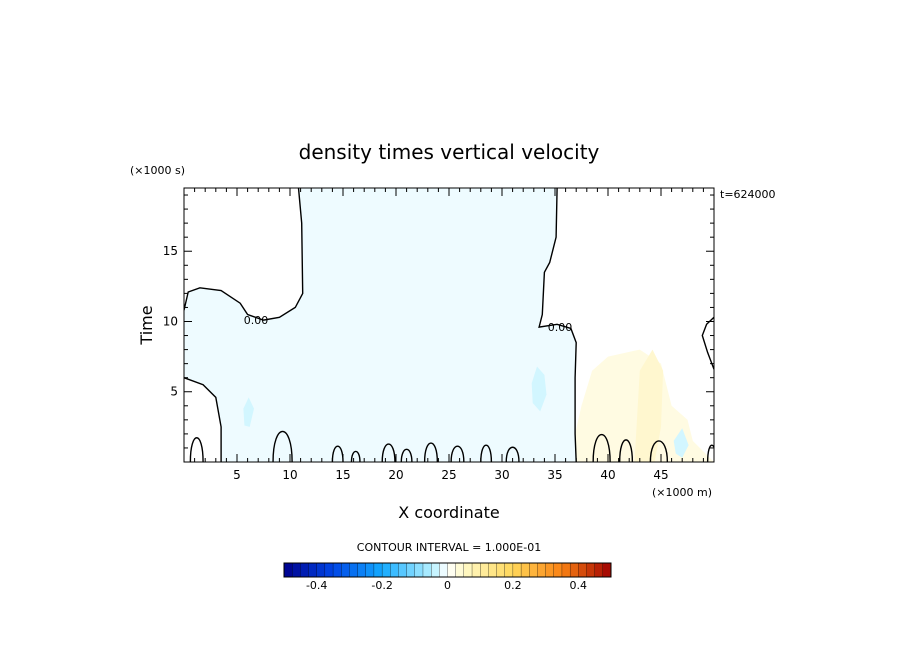 This screenshot has height=654, width=904. What do you see at coordinates (449, 547) in the screenshot?
I see `contour-interval-text: CONTOUR INTERVAL = 1.000E-01` at bounding box center [449, 547].